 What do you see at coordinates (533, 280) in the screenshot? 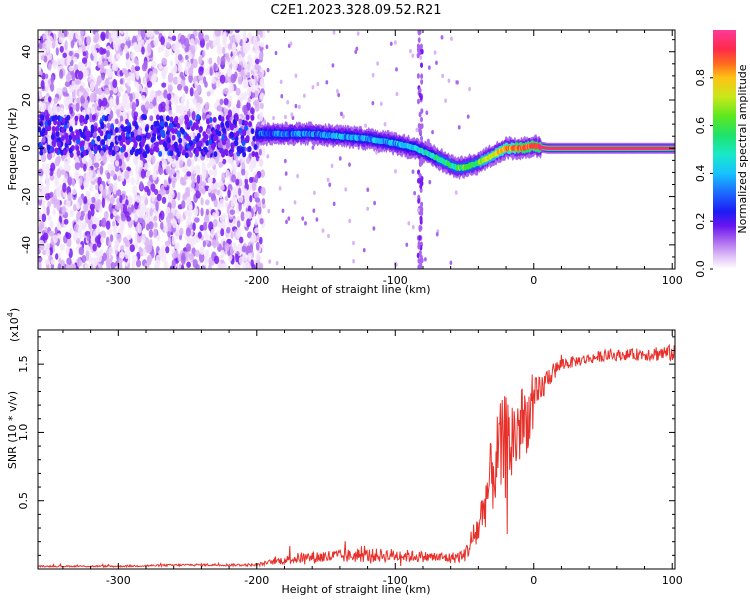
I see `x-tick-label: 0` at bounding box center [533, 280].